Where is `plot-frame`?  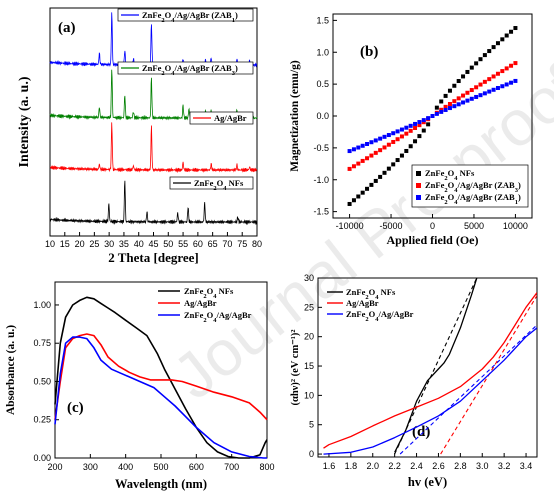
plot-frame is located at coordinates (427, 367).